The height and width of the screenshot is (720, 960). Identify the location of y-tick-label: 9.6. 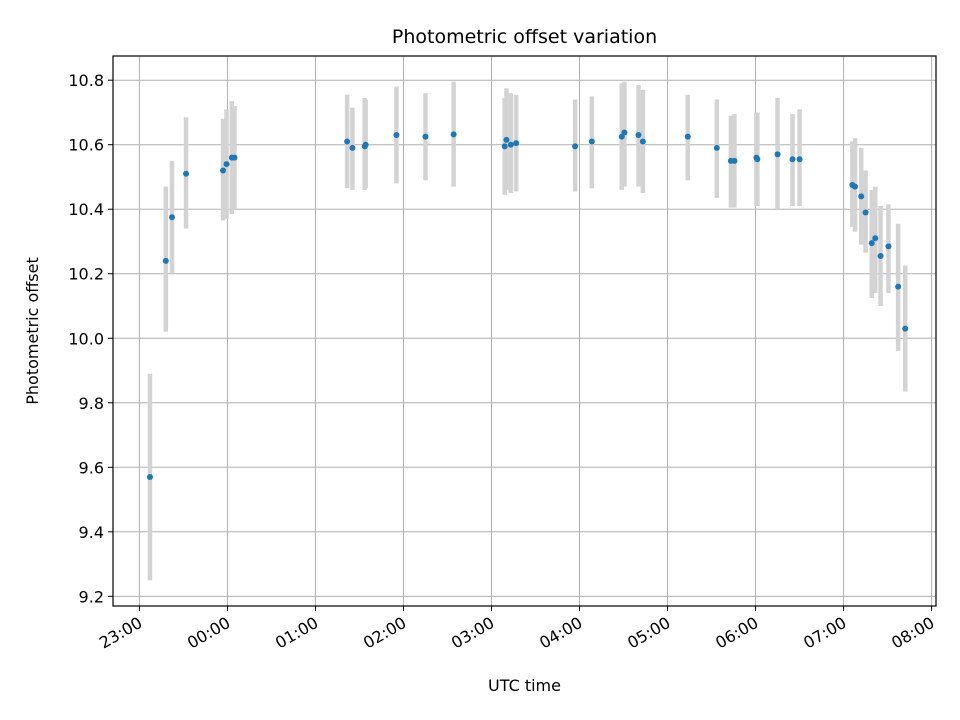
(91, 467).